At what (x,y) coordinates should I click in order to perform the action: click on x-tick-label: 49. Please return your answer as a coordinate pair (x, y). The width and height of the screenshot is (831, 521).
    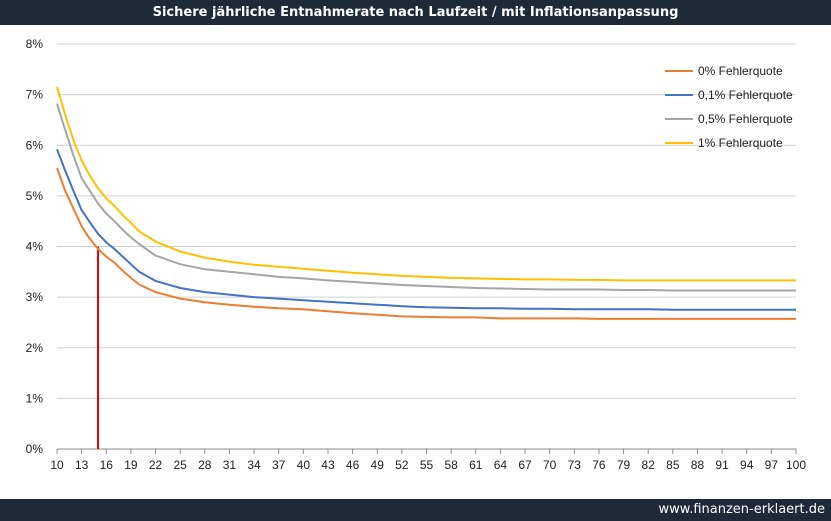
    Looking at the image, I should click on (378, 465).